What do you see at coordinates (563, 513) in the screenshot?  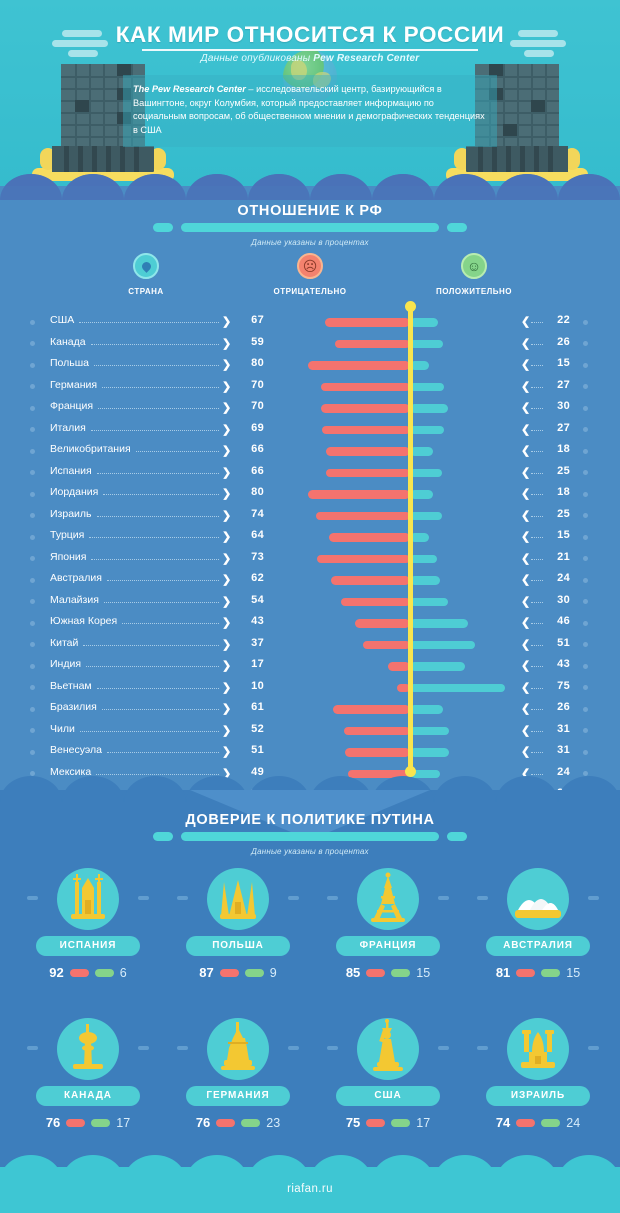 I see `positive-value: 25` at bounding box center [563, 513].